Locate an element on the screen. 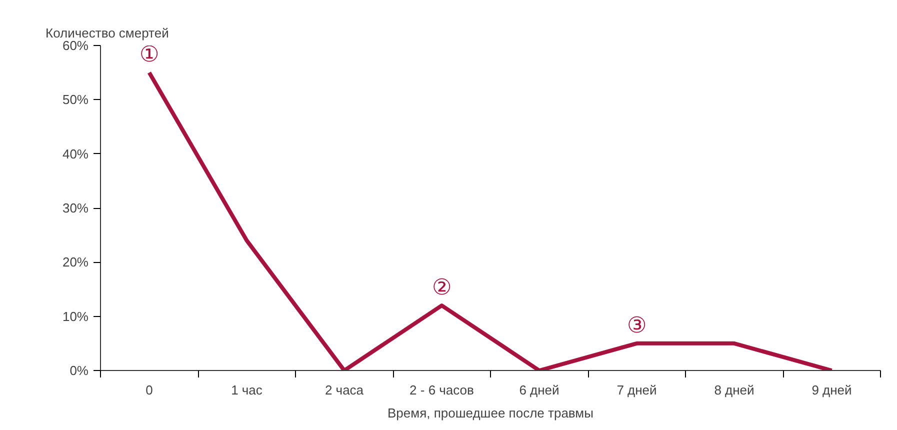 Image resolution: width=897 pixels, height=430 pixels. annotation: ③ is located at coordinates (636, 325).